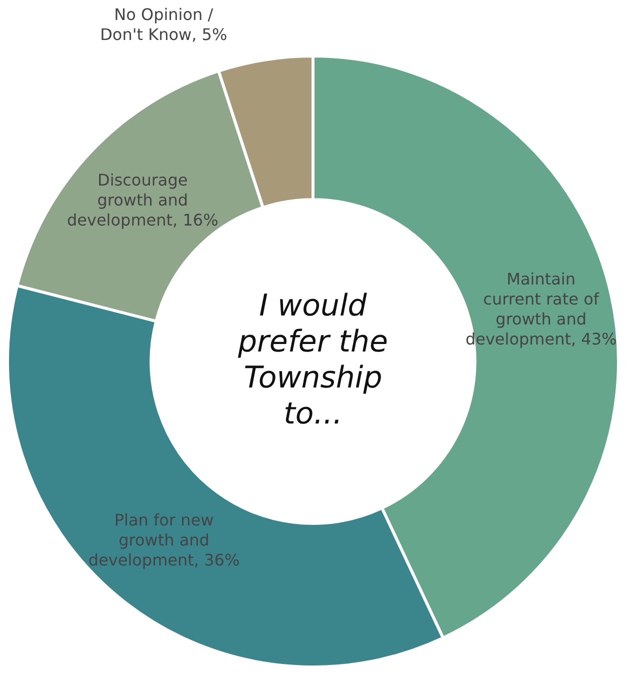 The width and height of the screenshot is (626, 677). Describe the element at coordinates (142, 200) in the screenshot. I see `slice-label: Discourage growth and development, 16%` at that location.